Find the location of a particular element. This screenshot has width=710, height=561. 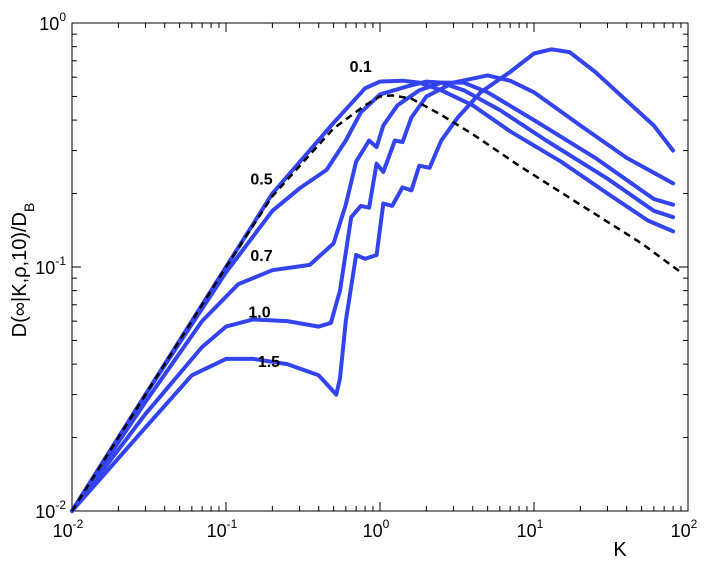

x-tick-label: 10⁻² is located at coordinates (68, 529).